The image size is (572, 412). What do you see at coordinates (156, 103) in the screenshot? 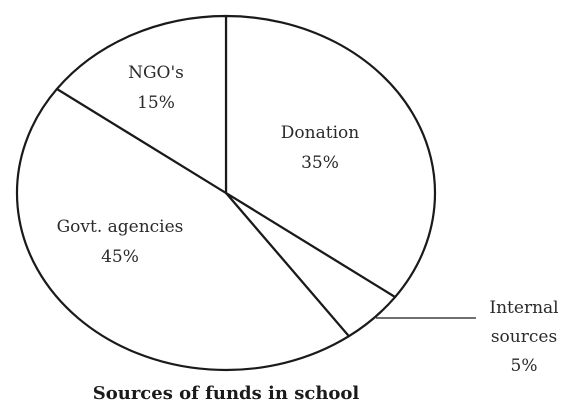
I see `slice-percent-ngo-s: 15%` at bounding box center [156, 103].